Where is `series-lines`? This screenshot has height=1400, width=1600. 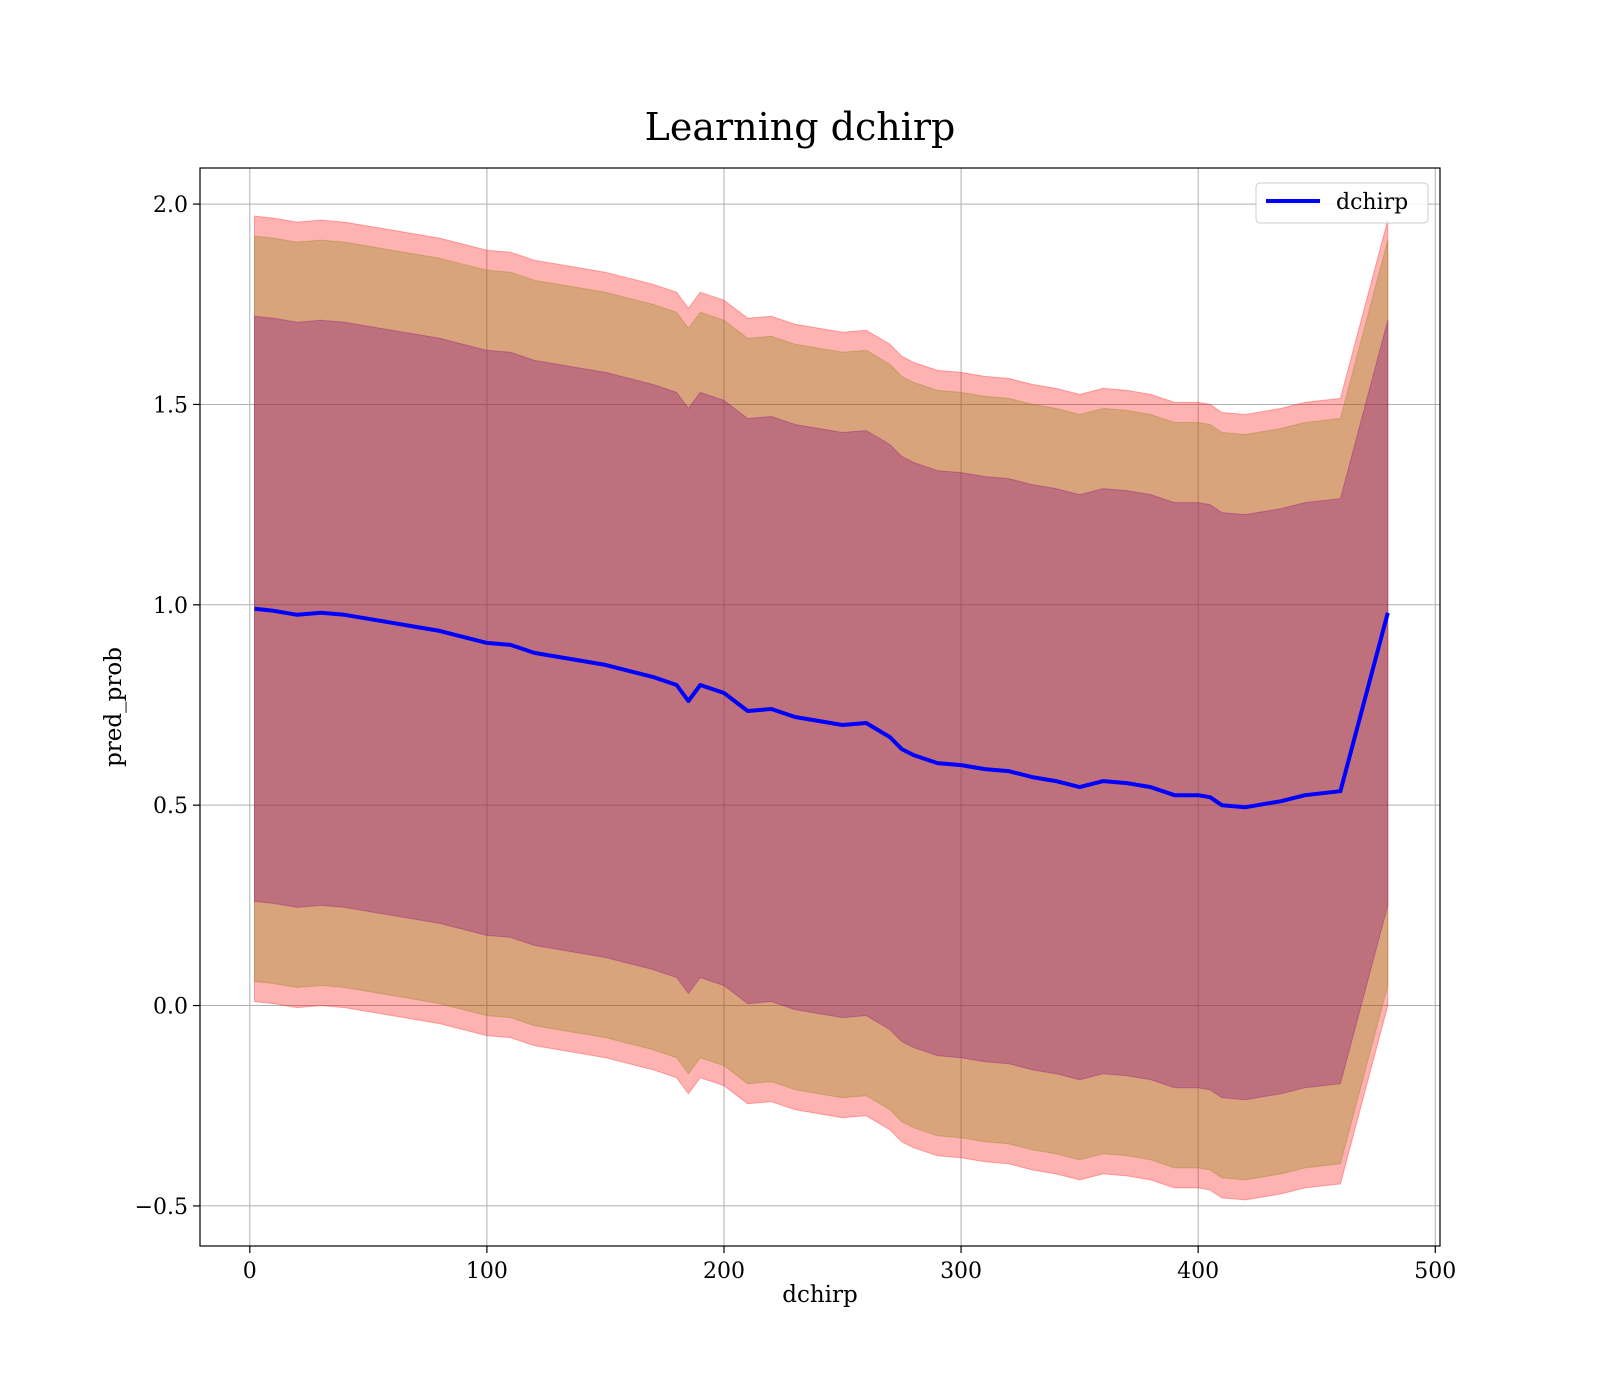
series-lines is located at coordinates (822, 708).